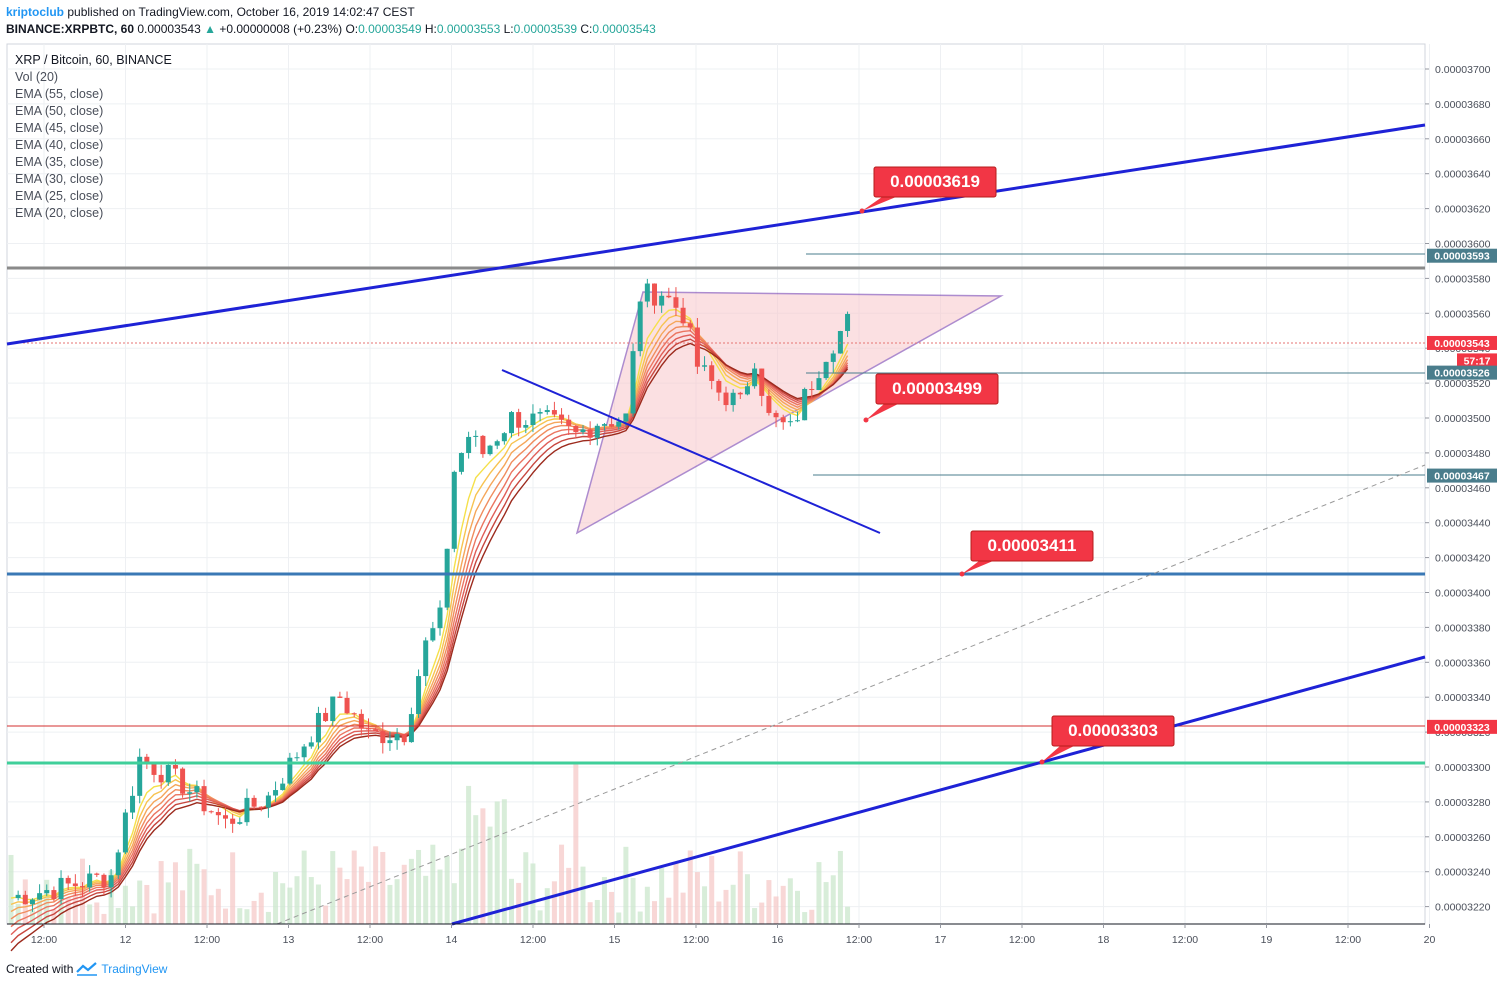  Describe the element at coordinates (1026, 553) in the screenshot. I see `price-callout: 0.00003411` at that location.